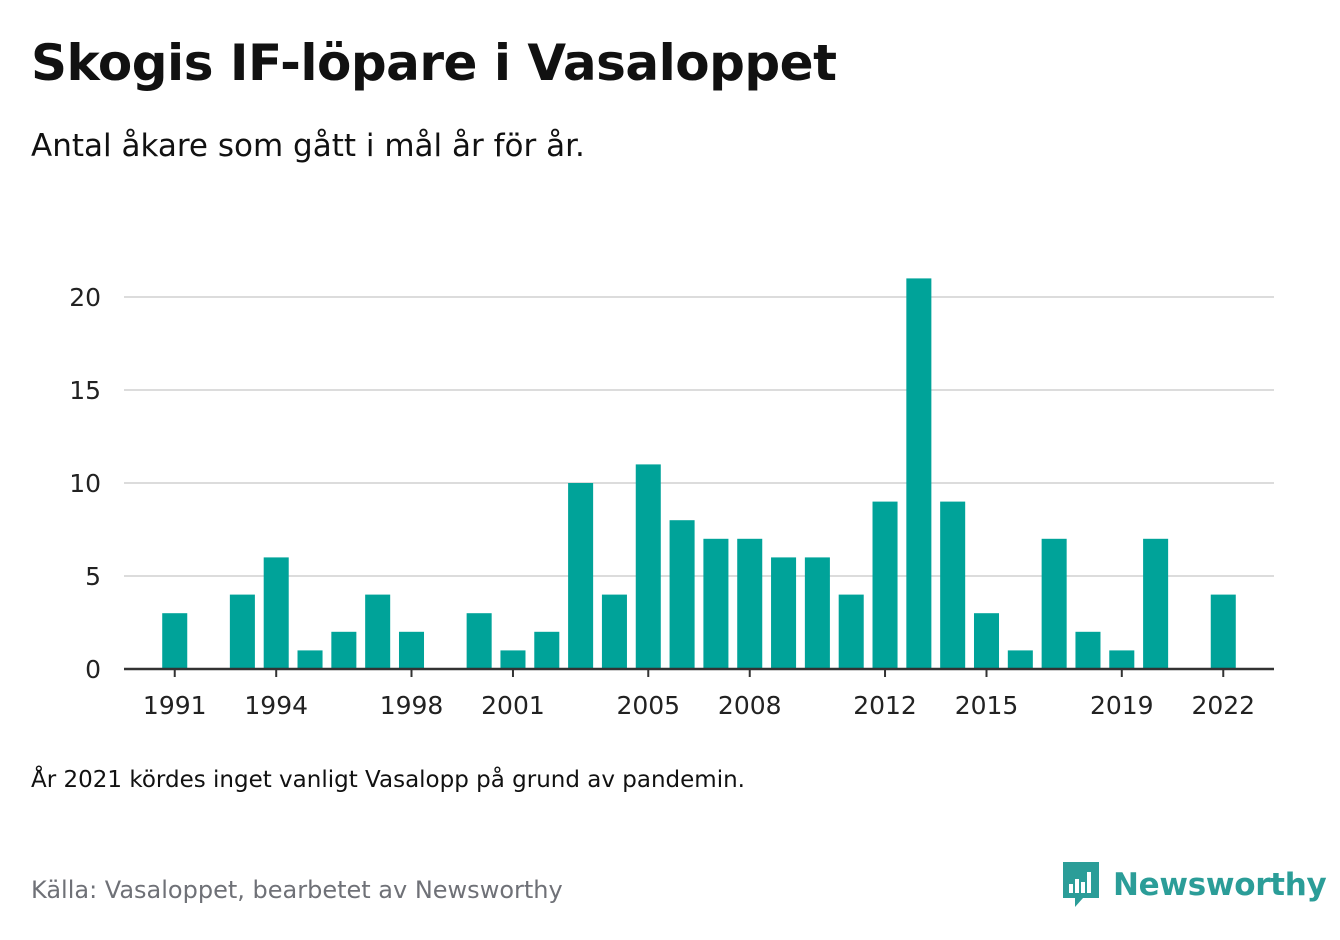  Describe the element at coordinates (85, 390) in the screenshot. I see `y-tick-label: 15` at that location.